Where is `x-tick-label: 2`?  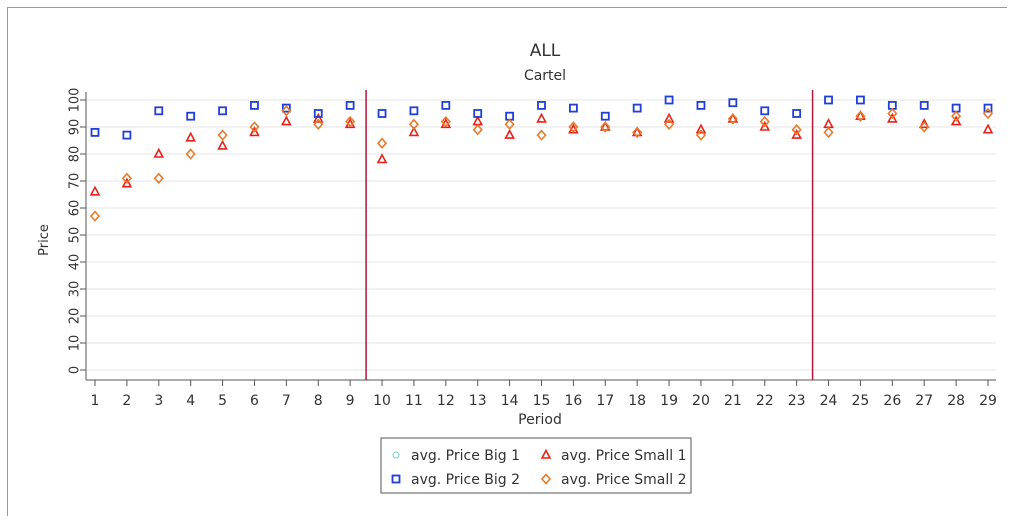 x-tick-label: 2 is located at coordinates (126, 401).